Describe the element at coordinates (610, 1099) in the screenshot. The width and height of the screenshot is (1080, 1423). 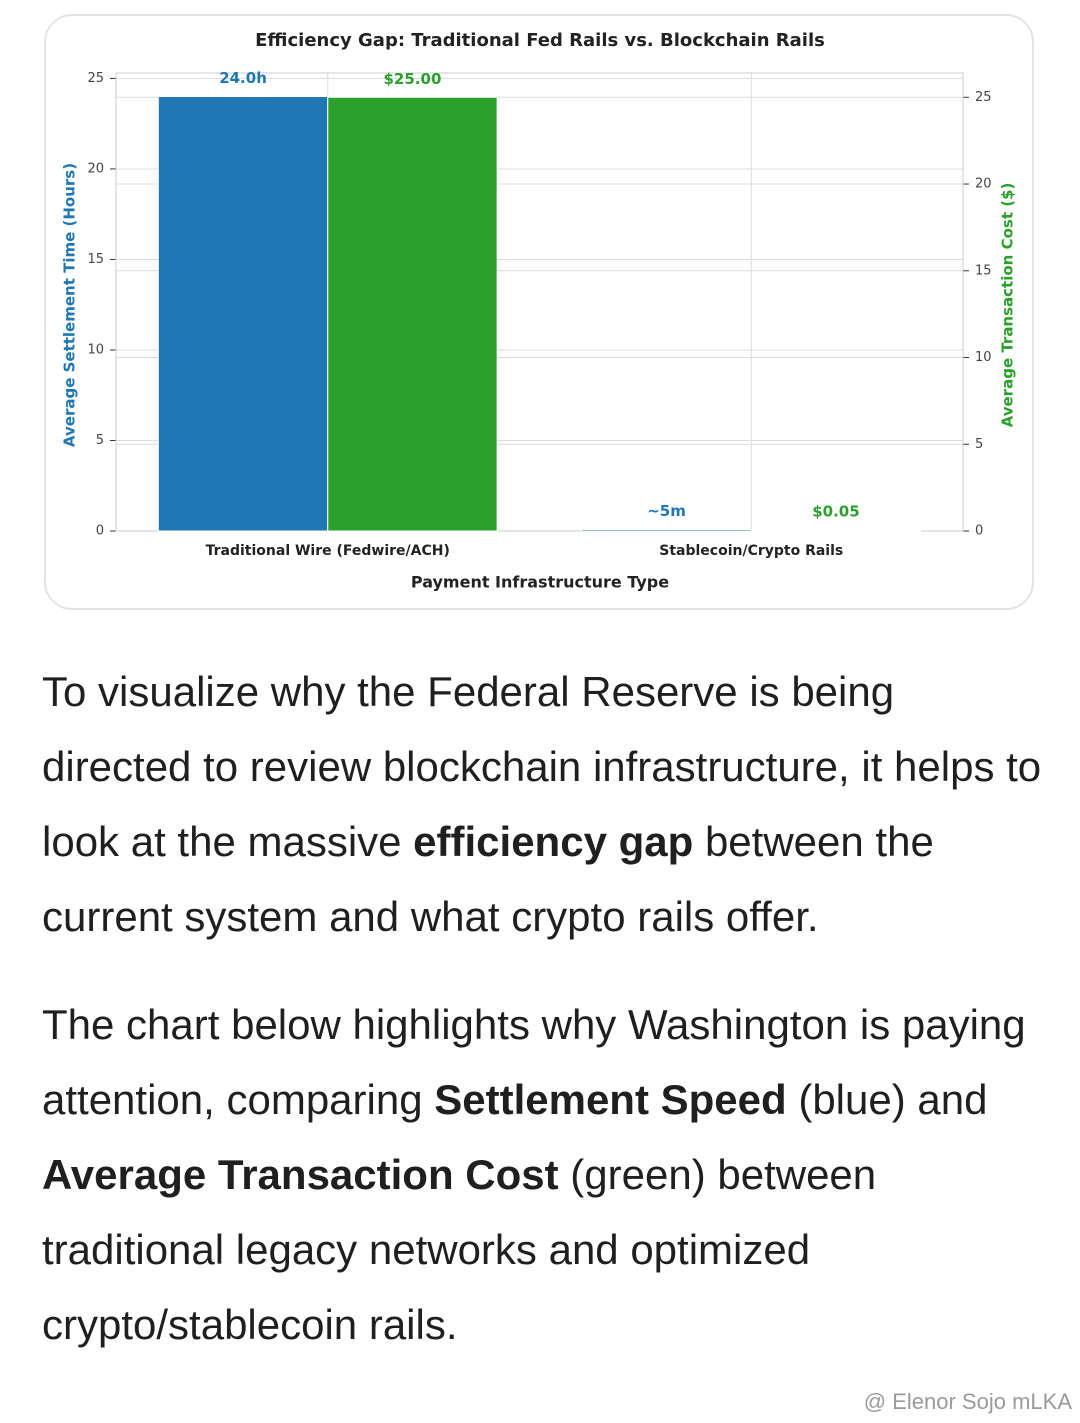
I see `bold-text: Settlement Speed` at that location.